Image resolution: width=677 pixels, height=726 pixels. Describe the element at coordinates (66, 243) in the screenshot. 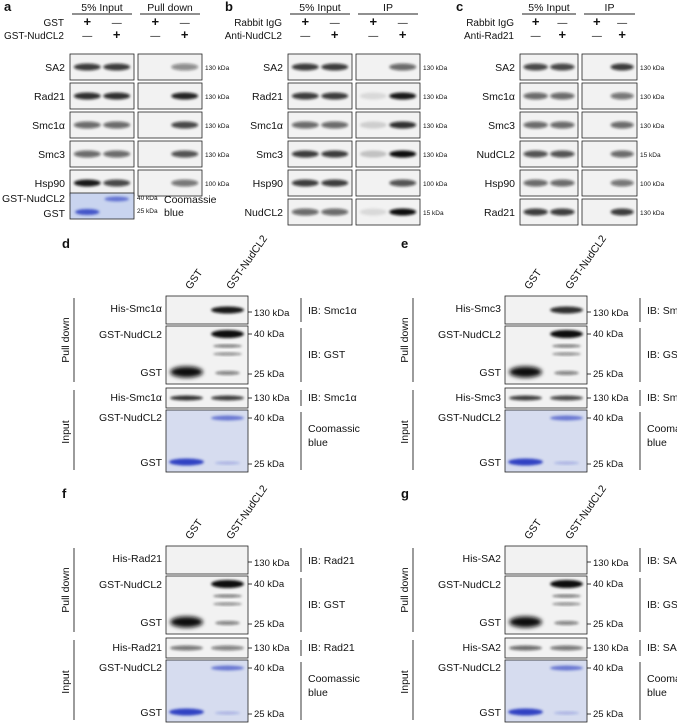

I see `panel-d-letter: d` at that location.